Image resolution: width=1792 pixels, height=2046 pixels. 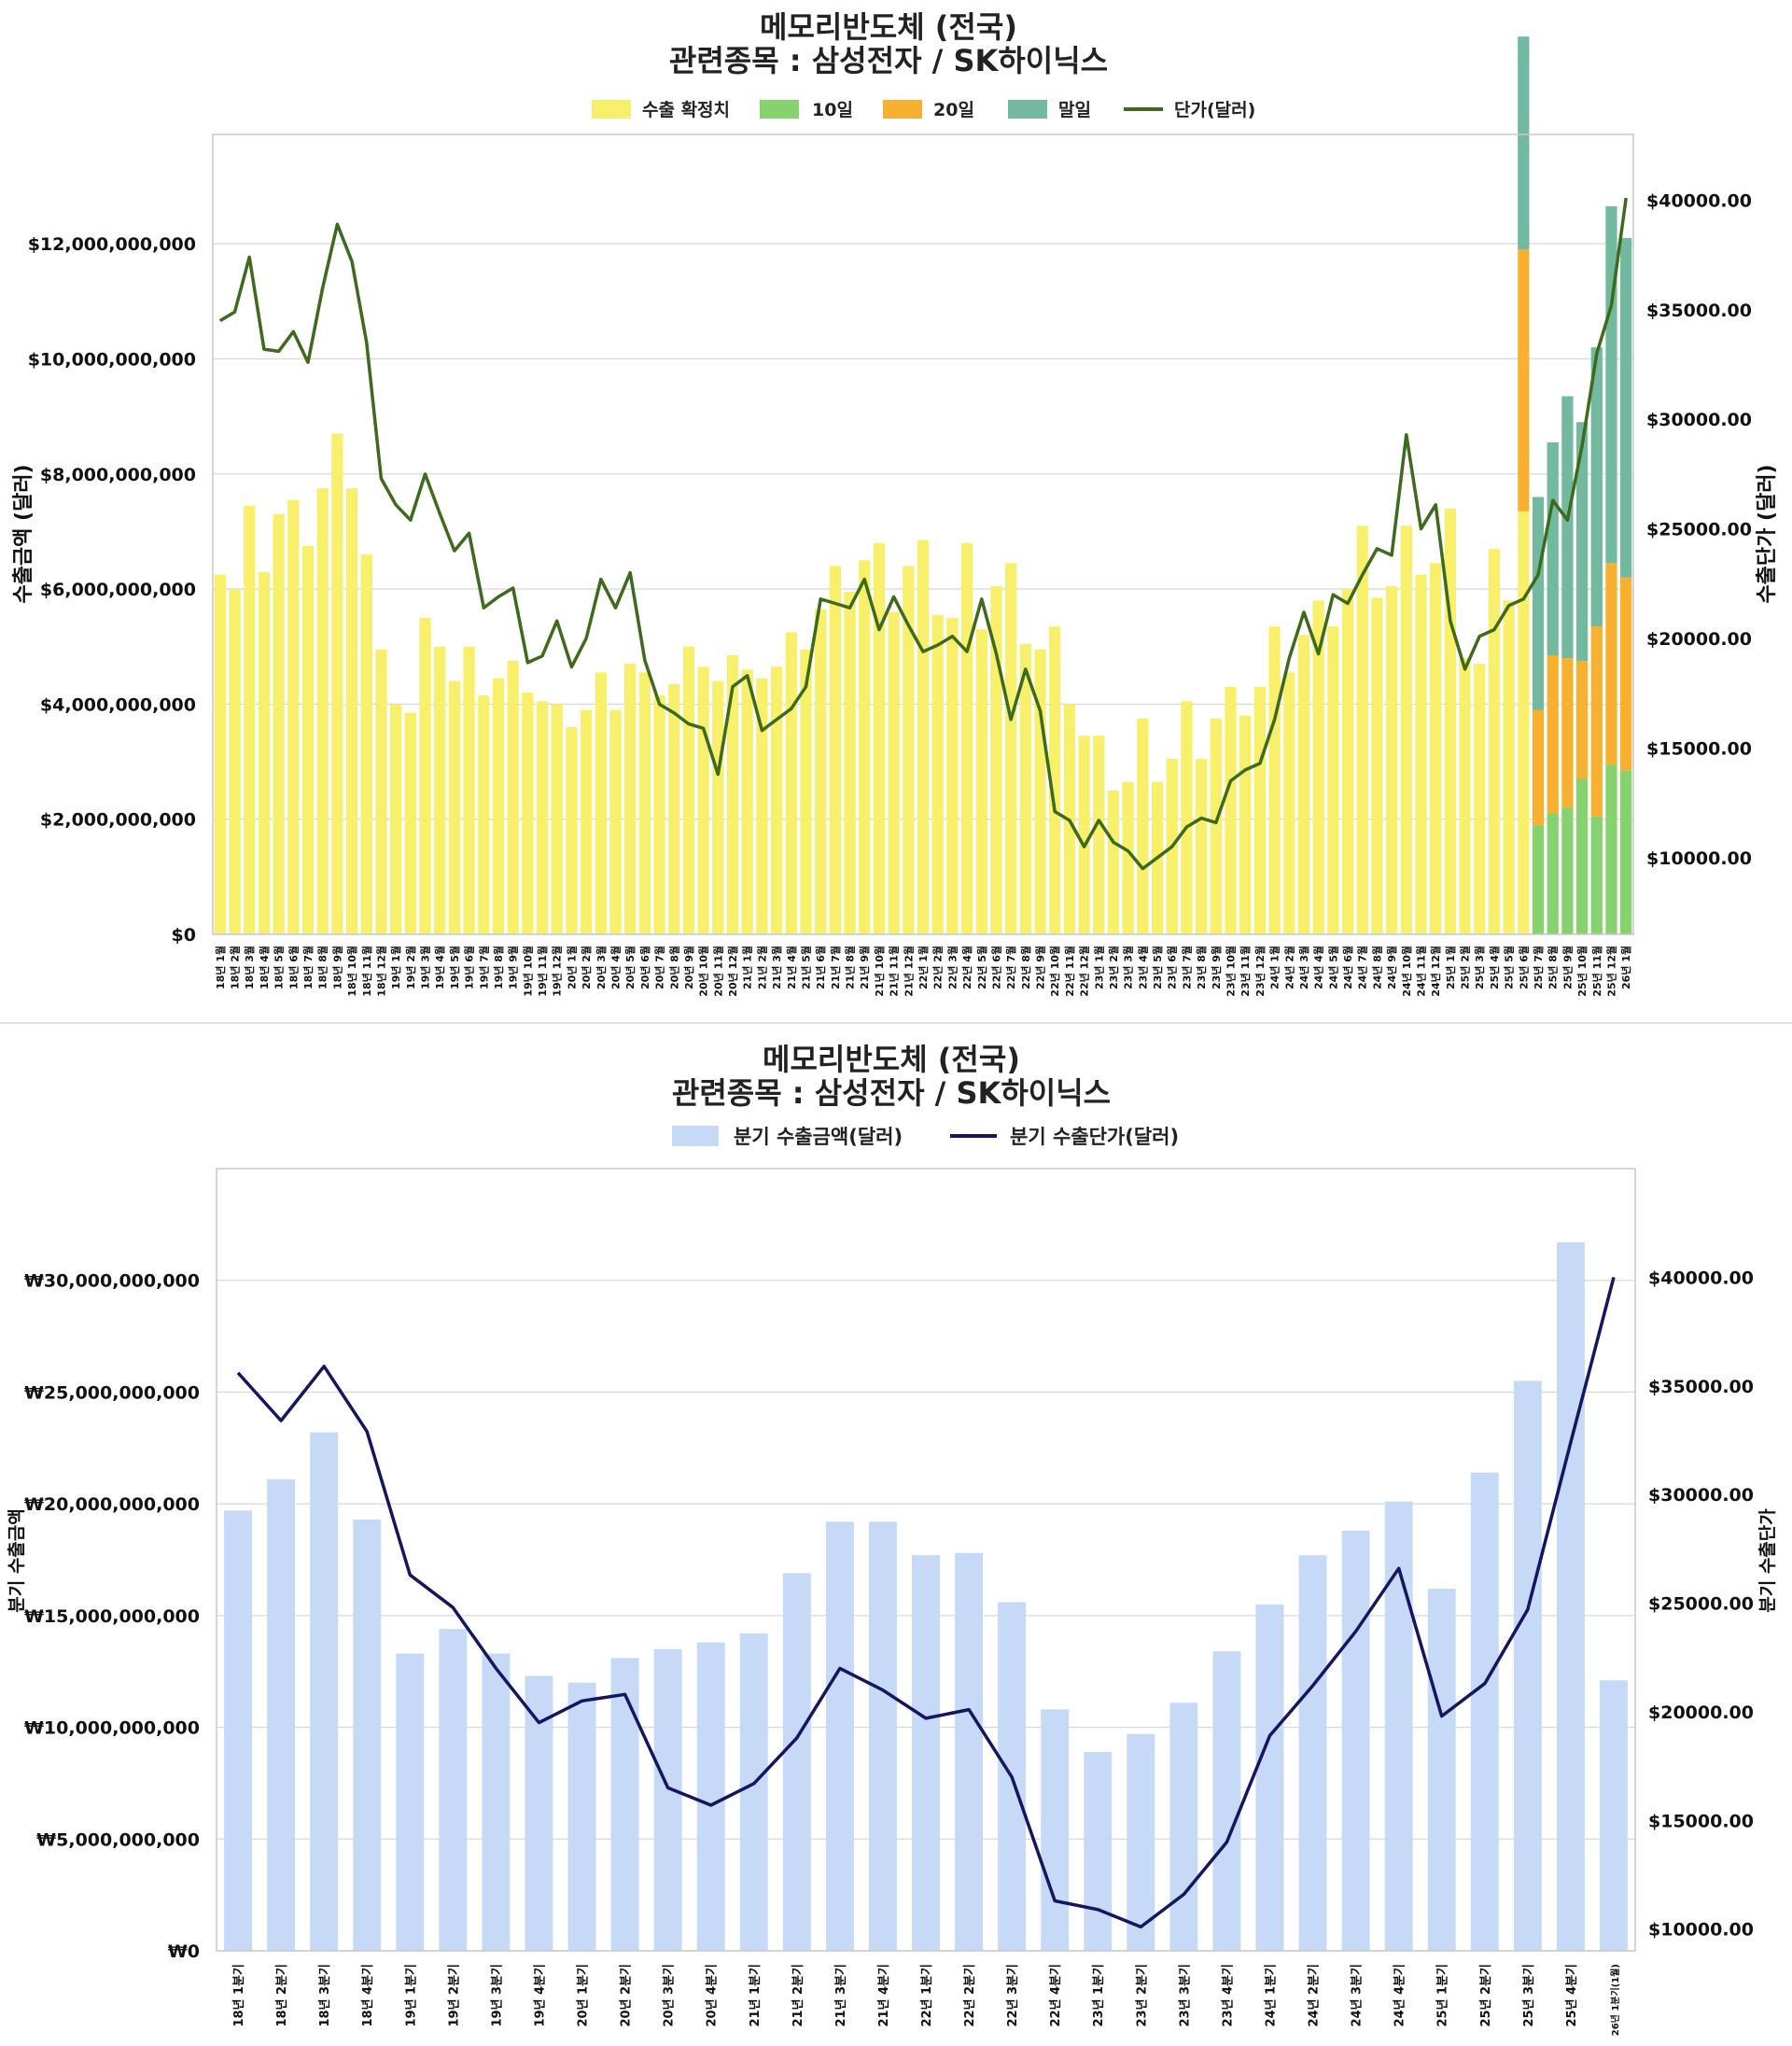 I want to click on x-tick-label: 20년 8월, so click(x=673, y=967).